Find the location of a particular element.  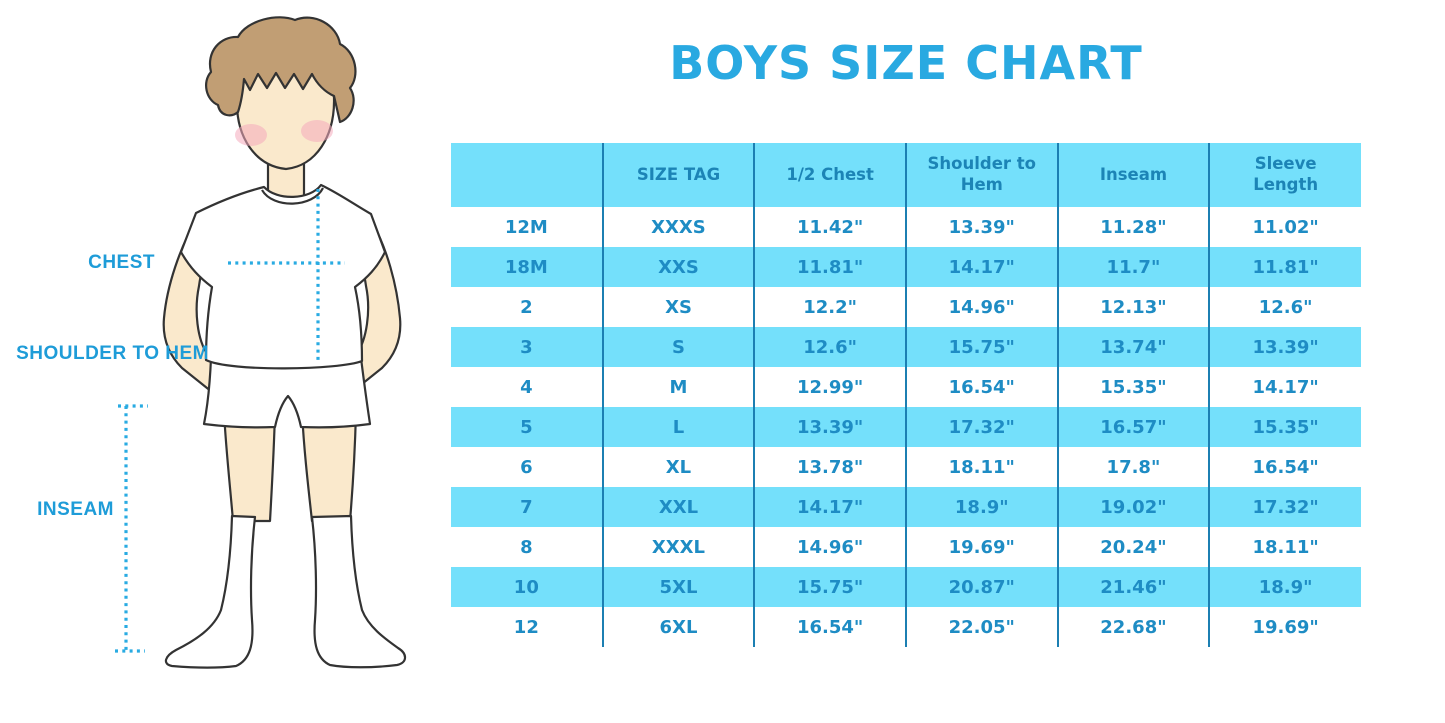

cell: 2 is located at coordinates (526, 307).